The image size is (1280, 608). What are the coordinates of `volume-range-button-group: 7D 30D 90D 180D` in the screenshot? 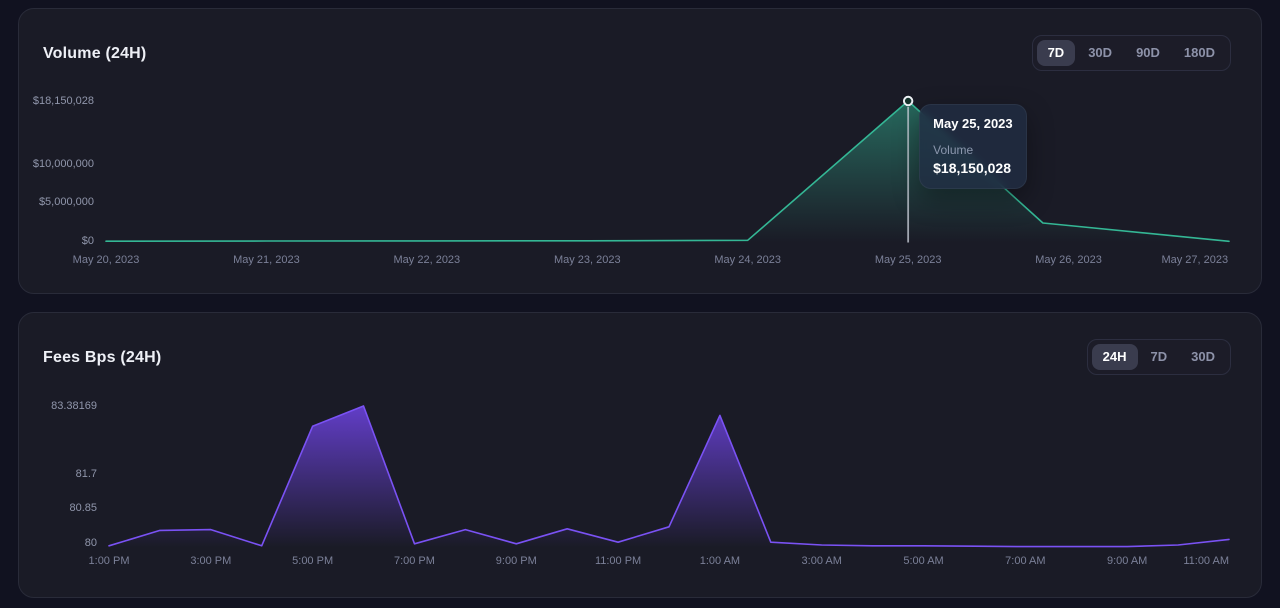 It's located at (1131, 53).